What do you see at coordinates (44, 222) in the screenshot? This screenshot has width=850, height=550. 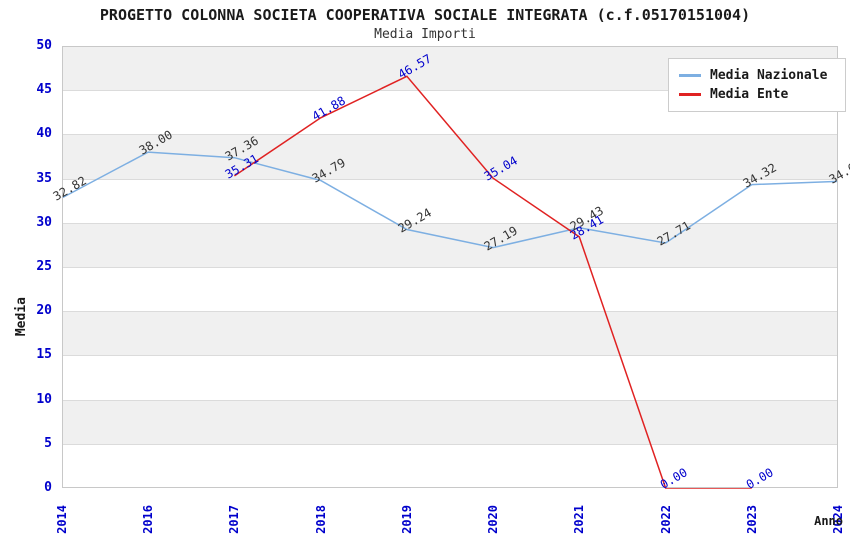 I see `y-tick-label: 30` at bounding box center [44, 222].